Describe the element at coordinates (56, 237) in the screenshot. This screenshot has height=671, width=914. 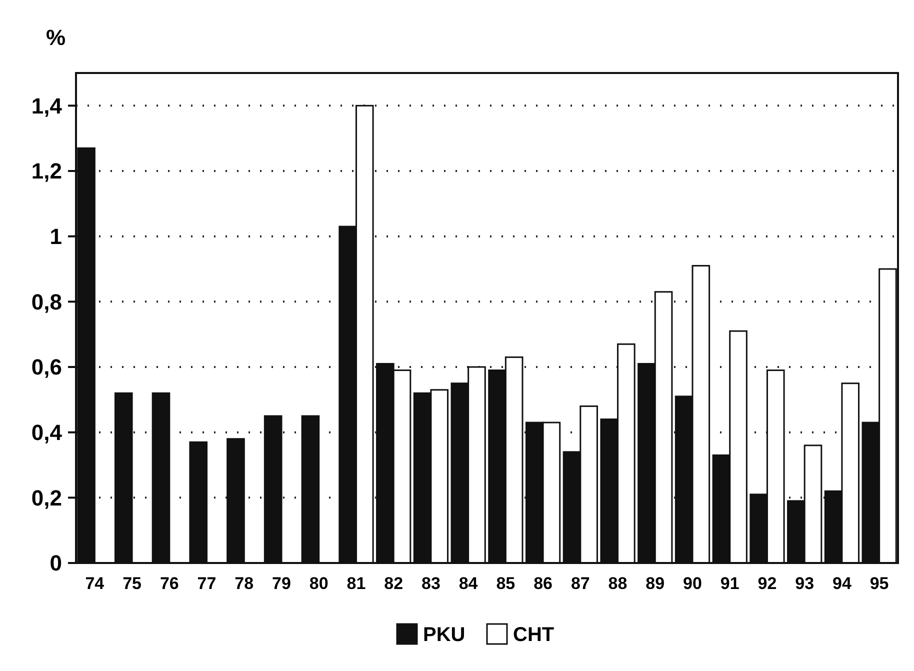
I see `y-tick-label: 1` at that location.